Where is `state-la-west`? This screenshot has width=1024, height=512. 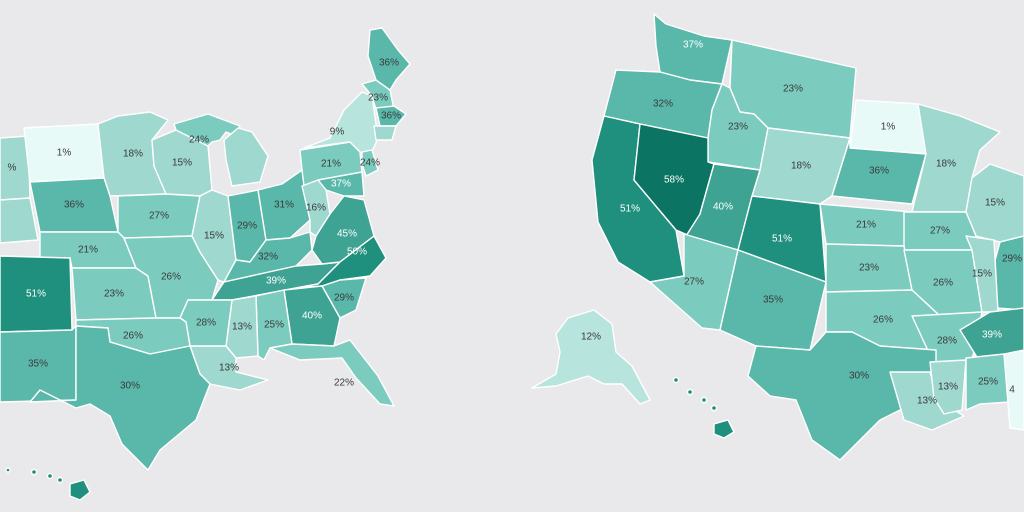
state-la-west is located at coordinates (927, 401).